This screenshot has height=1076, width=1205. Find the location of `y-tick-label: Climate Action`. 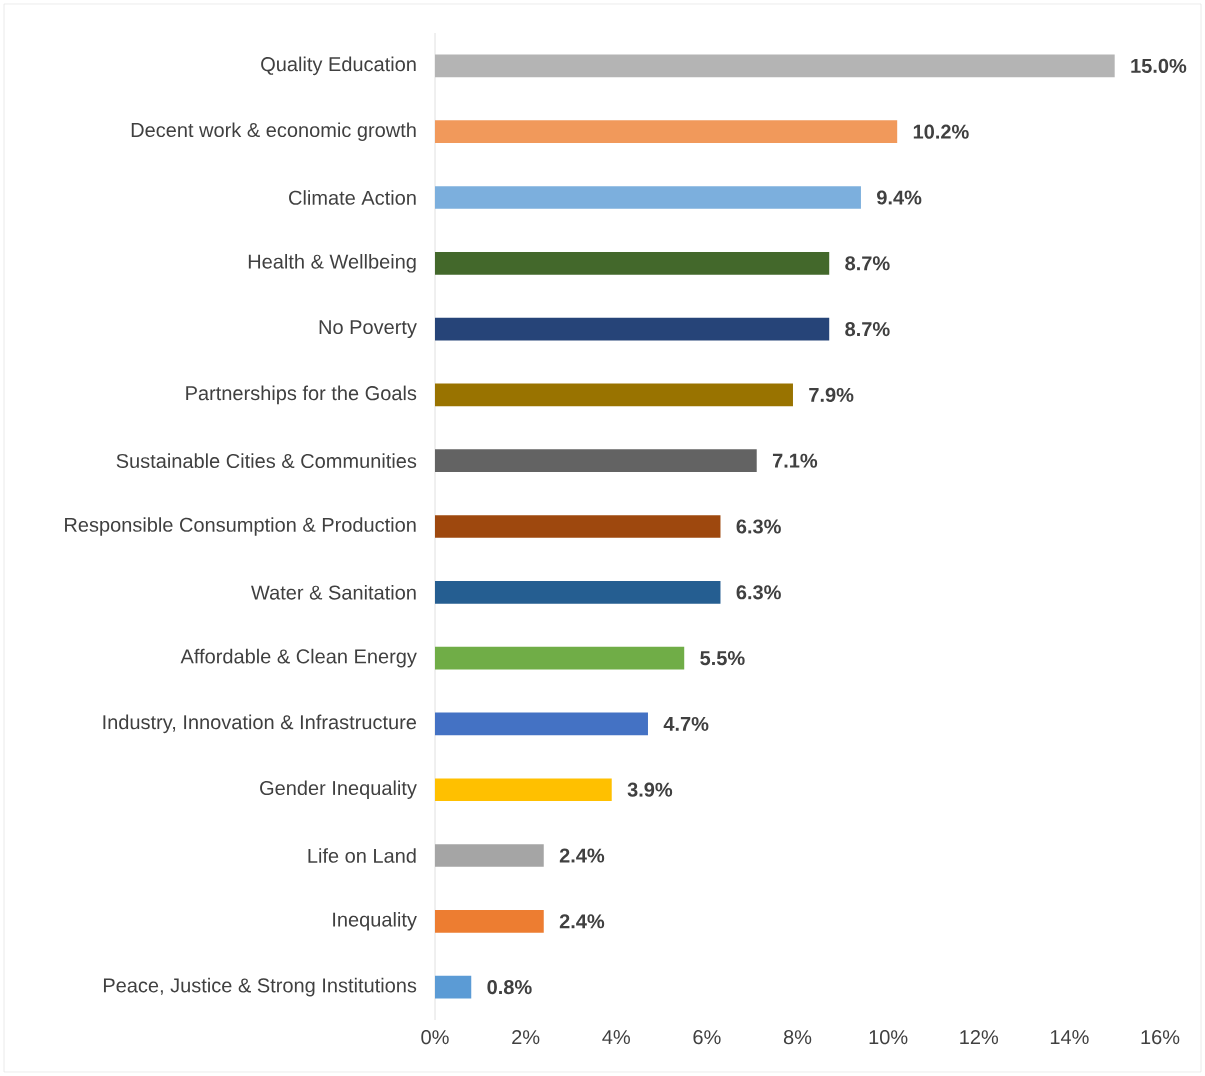

y-tick-label: Climate Action is located at coordinates (352, 197).